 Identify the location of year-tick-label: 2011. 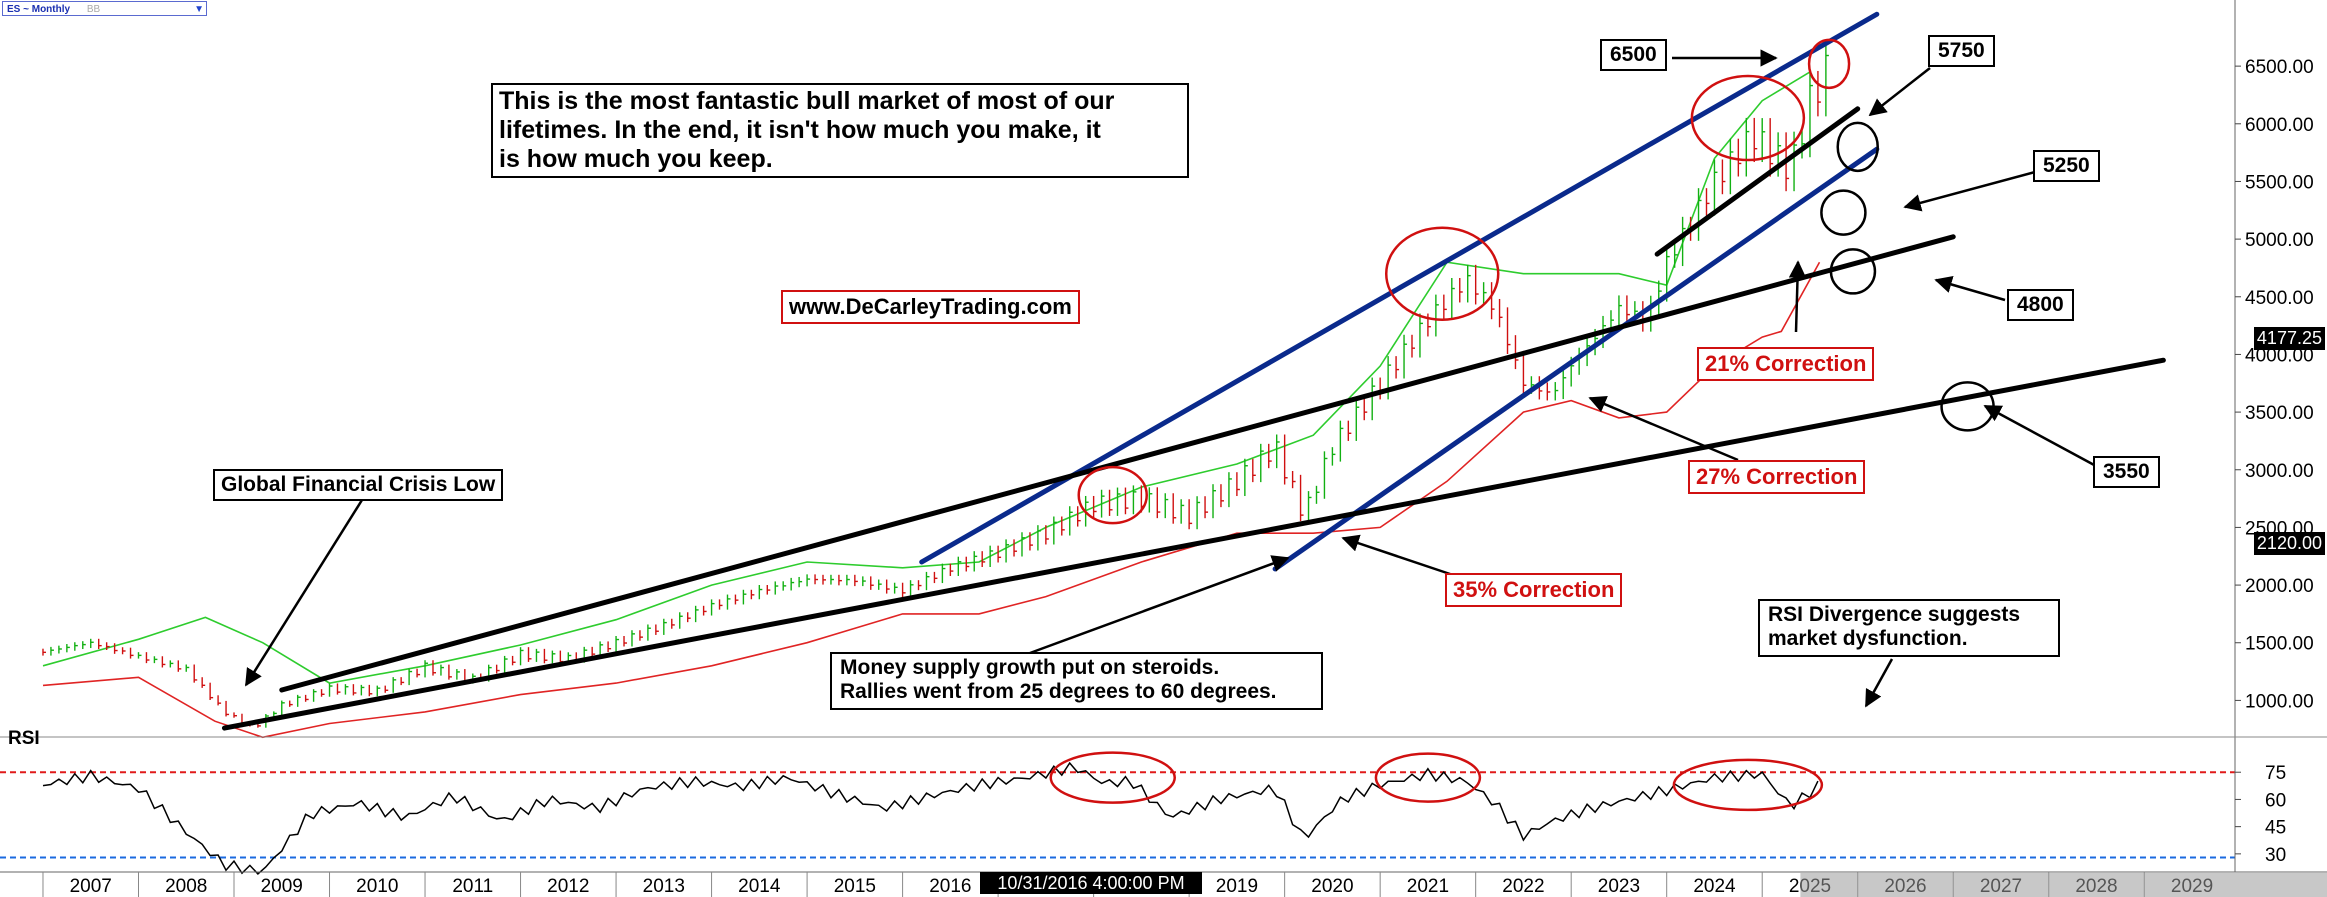
(472, 886).